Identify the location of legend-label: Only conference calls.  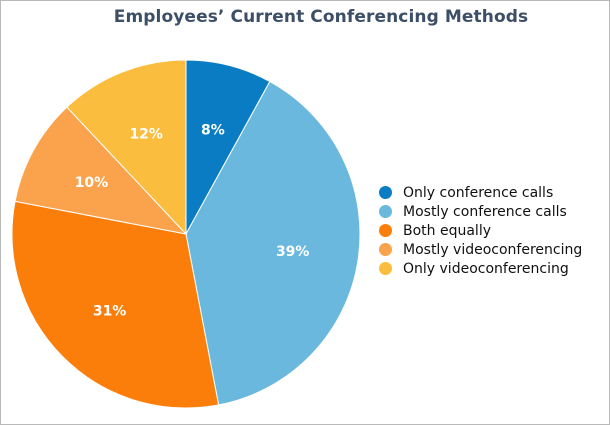
(478, 192).